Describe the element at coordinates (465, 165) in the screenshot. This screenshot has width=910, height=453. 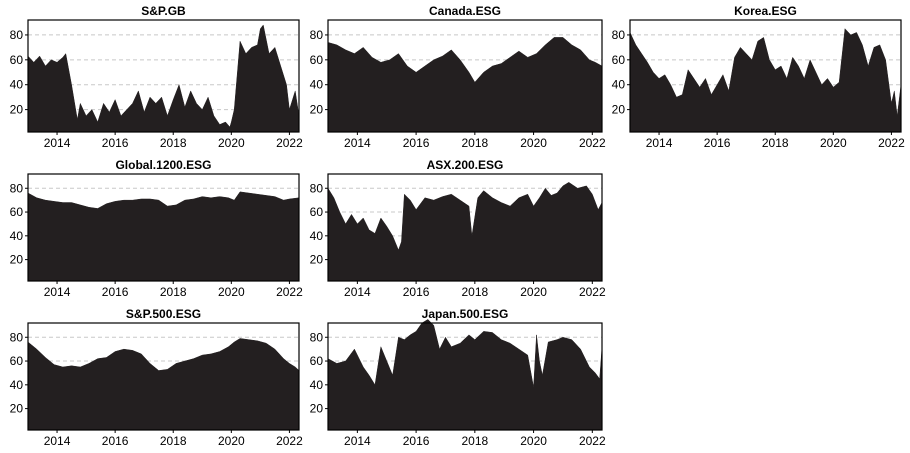
I see `panel-title: ASX.200.ESG` at that location.